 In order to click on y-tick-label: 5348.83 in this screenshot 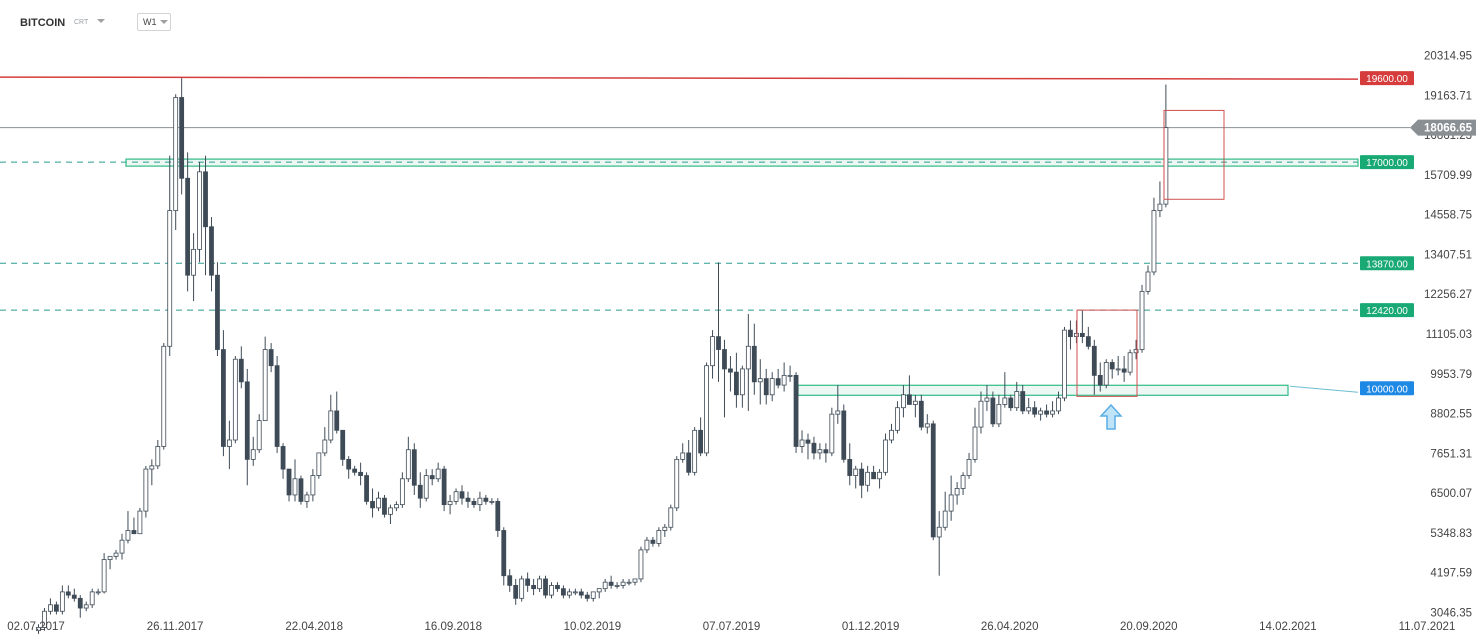, I will do `click(1451, 534)`.